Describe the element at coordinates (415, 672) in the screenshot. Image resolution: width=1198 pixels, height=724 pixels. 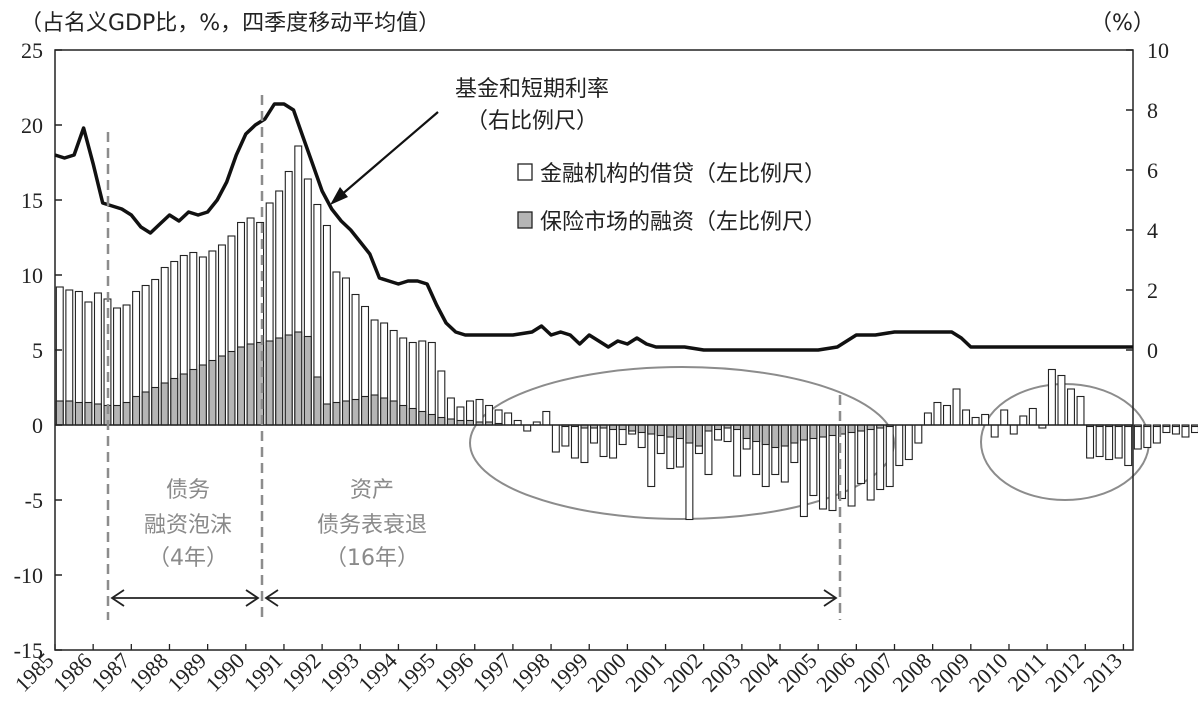
I see `x-tick-label: 1995` at that location.